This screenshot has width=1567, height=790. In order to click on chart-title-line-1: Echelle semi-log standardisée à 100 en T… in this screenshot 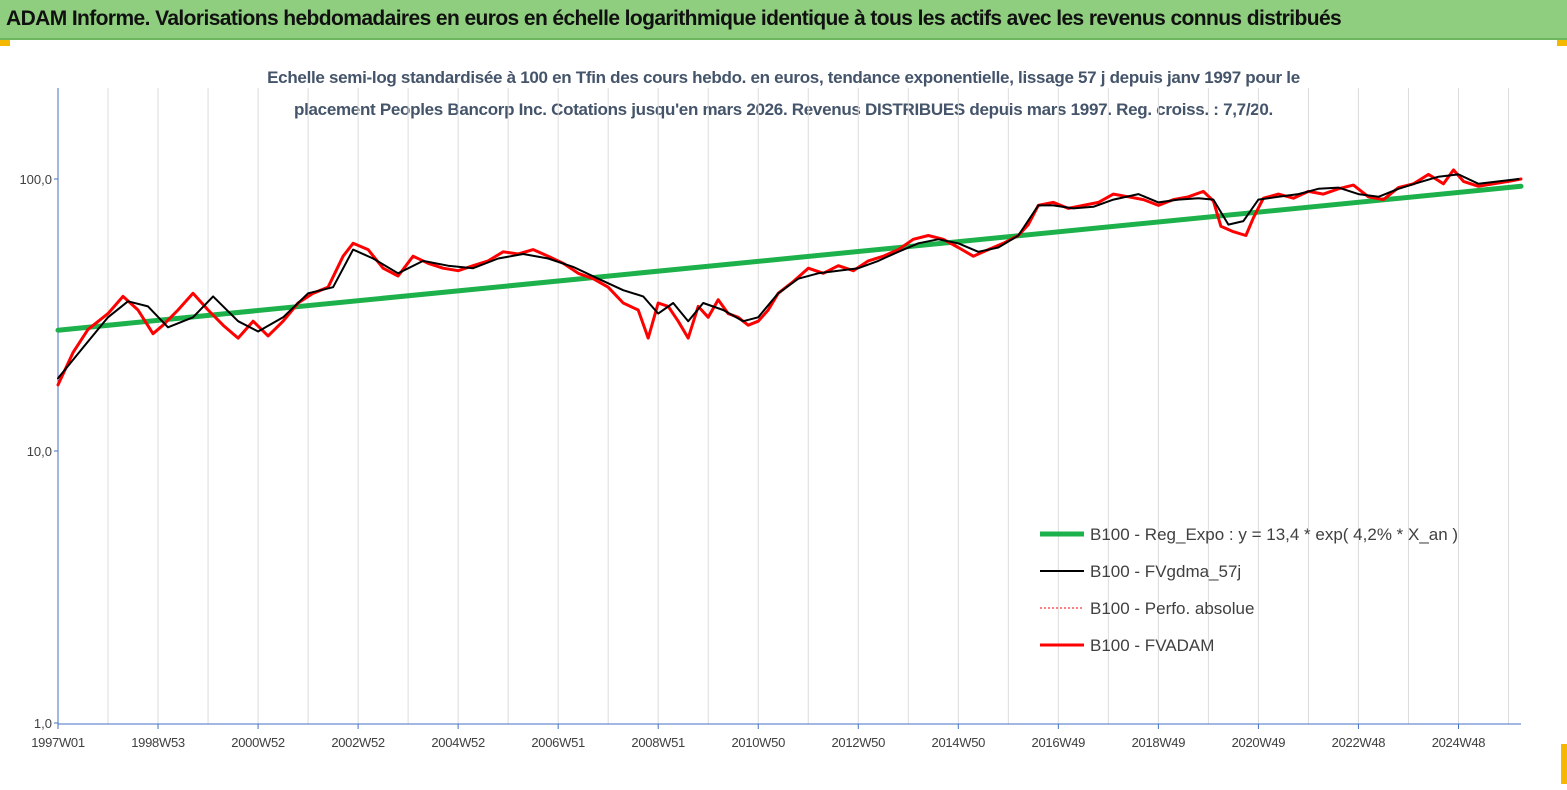, I will do `click(783, 77)`.